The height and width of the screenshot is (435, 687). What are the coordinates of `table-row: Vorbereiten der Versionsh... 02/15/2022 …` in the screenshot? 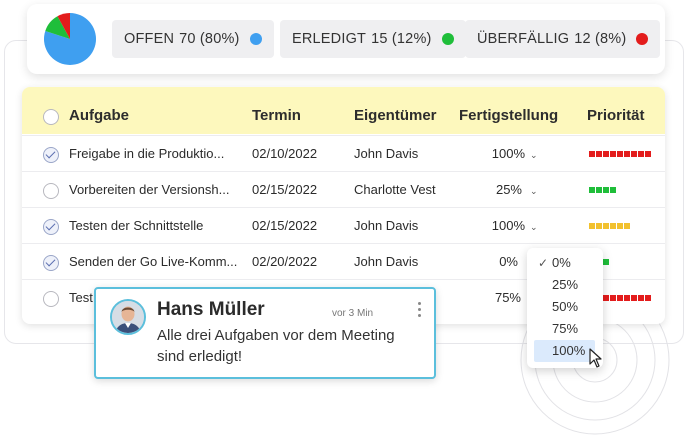 It's located at (343, 189).